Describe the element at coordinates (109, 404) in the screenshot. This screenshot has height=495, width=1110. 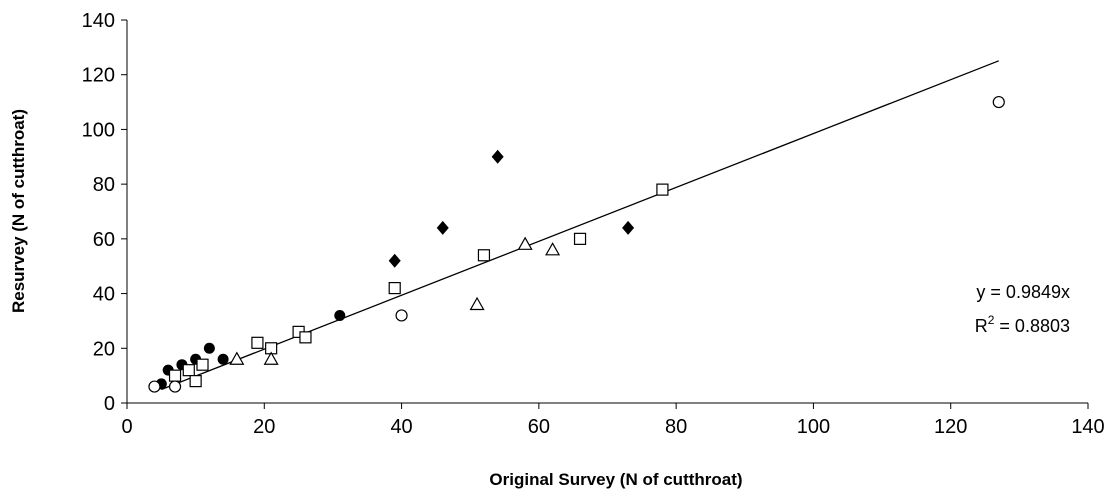
I see `y-tick-label: 0` at that location.